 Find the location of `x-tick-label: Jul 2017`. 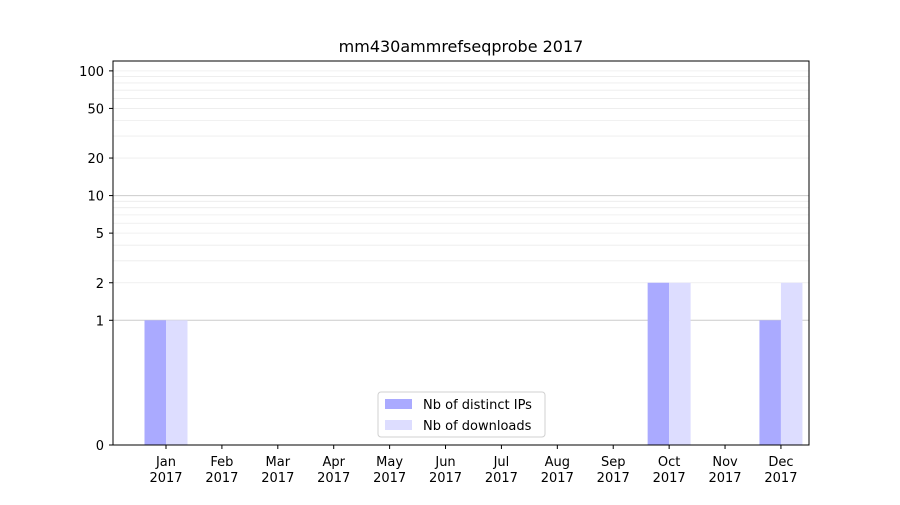

x-tick-label: Jul 2017 is located at coordinates (501, 470).